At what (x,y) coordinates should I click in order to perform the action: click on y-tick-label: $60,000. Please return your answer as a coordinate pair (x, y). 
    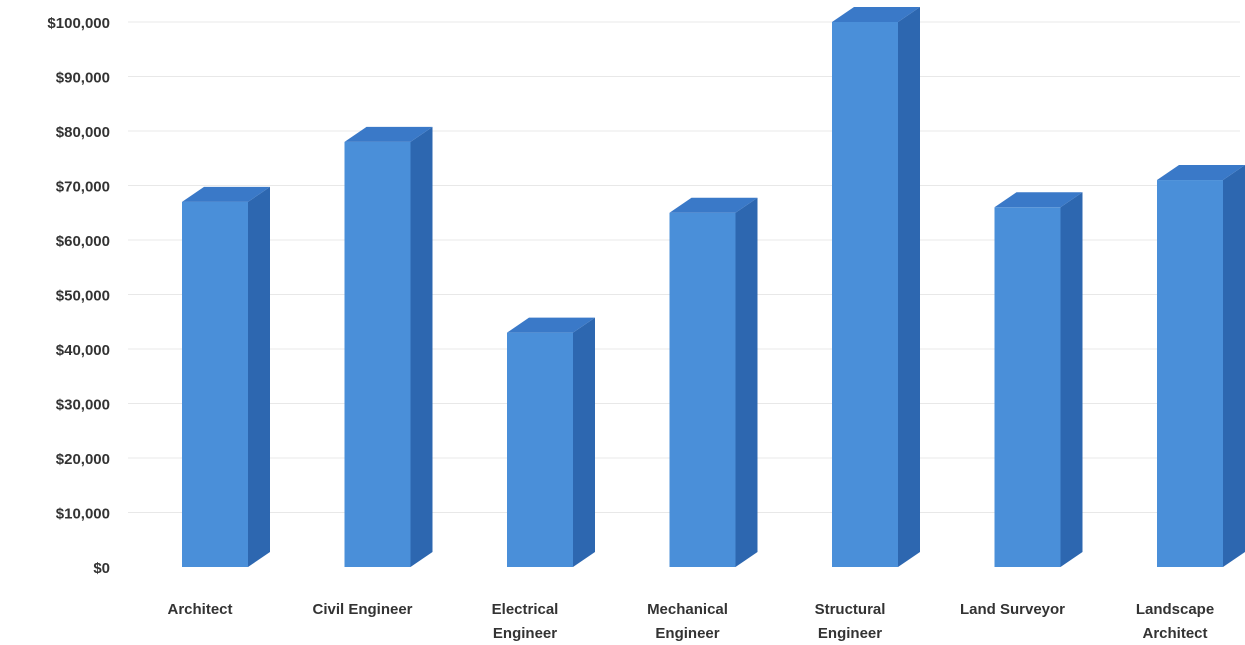
    Looking at the image, I should click on (83, 241).